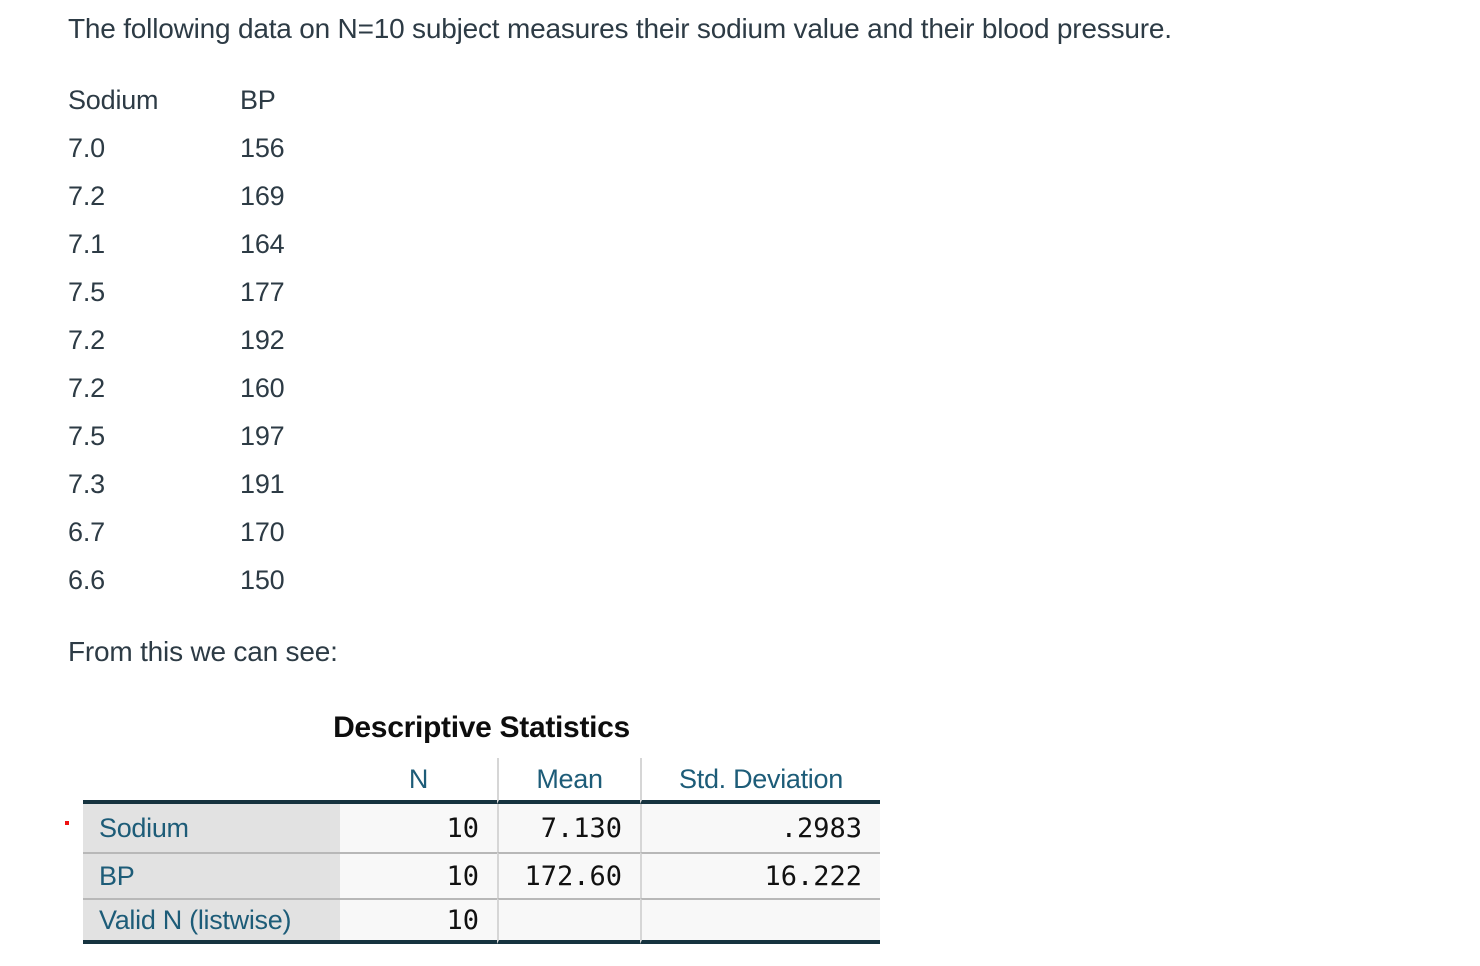  I want to click on list-header-sodium: Sodium, so click(113, 99).